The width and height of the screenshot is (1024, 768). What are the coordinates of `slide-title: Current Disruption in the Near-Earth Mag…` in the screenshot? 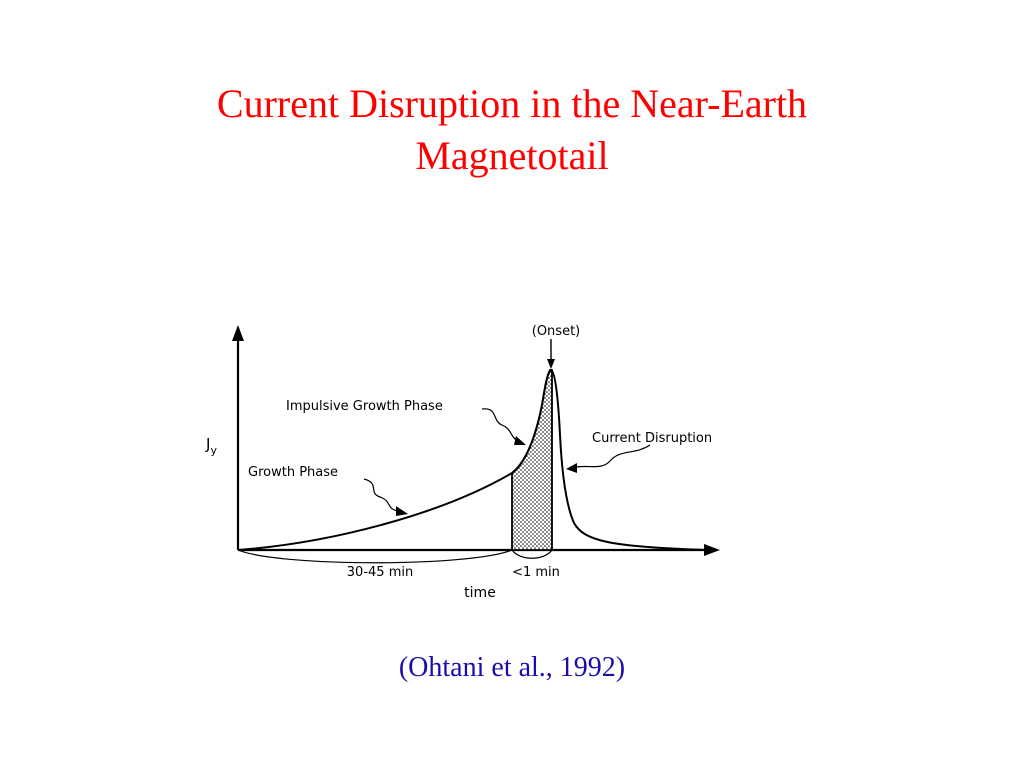 It's located at (512, 130).